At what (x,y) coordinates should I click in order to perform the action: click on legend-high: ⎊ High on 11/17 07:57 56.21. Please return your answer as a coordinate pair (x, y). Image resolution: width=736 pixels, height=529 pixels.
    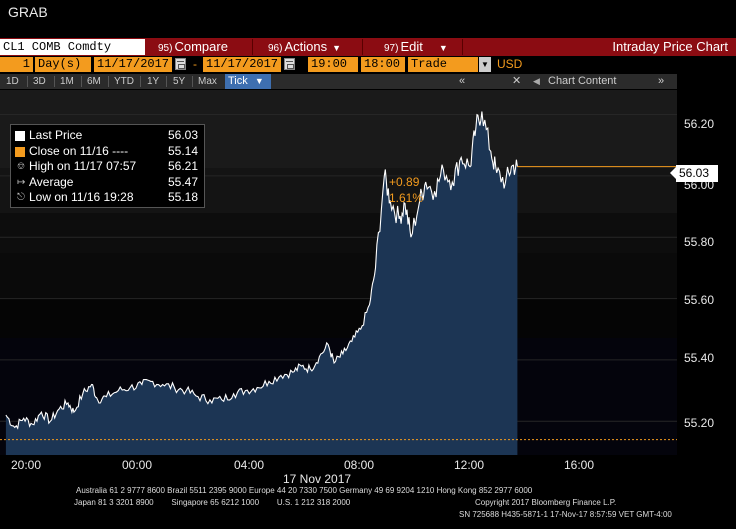
    Looking at the image, I should click on (107, 167).